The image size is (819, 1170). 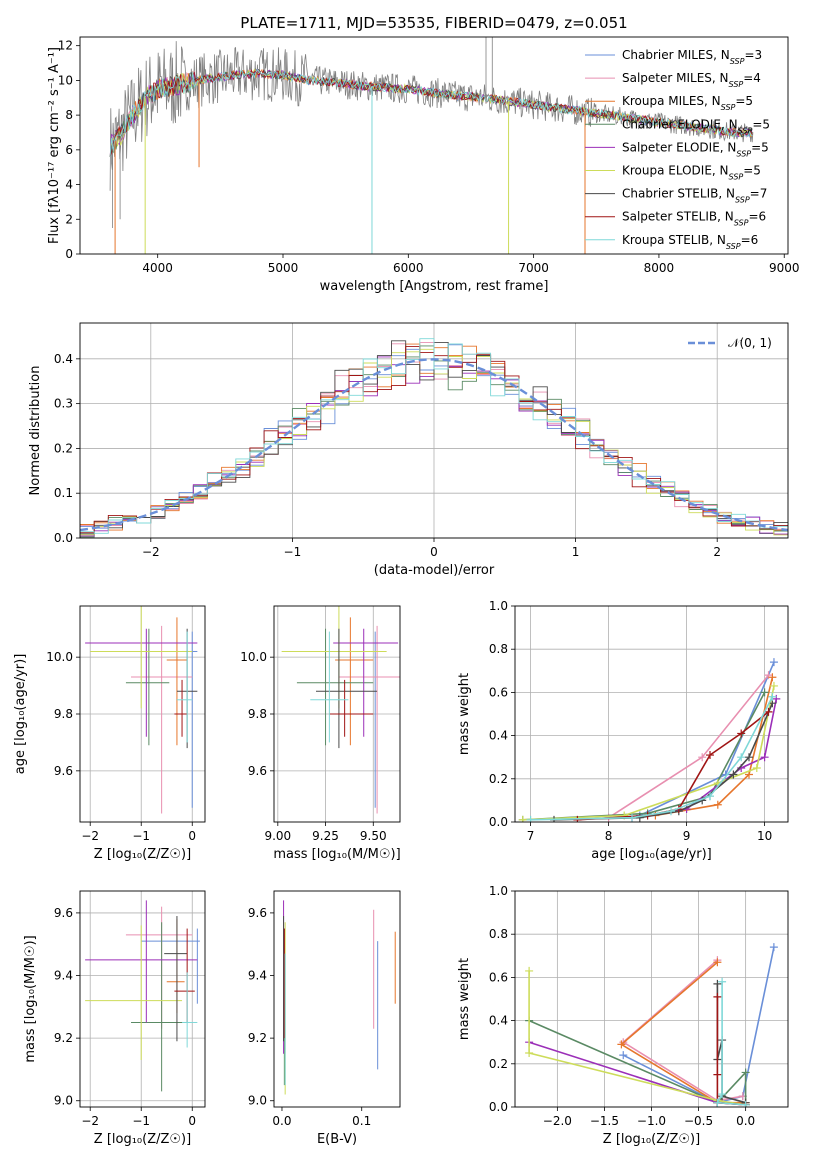 I want to click on y-tick-label: 0.2, so click(x=498, y=1064).